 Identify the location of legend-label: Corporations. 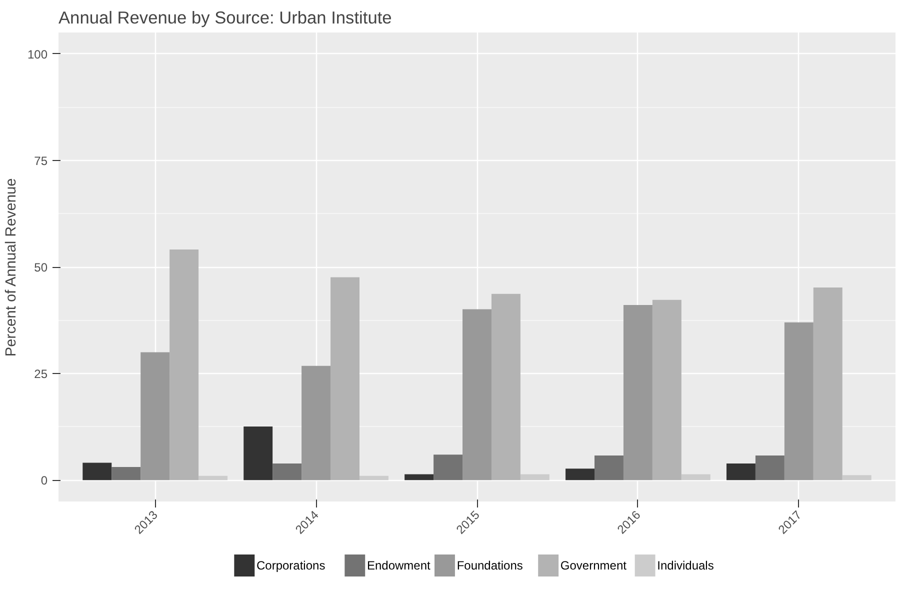
(291, 565).